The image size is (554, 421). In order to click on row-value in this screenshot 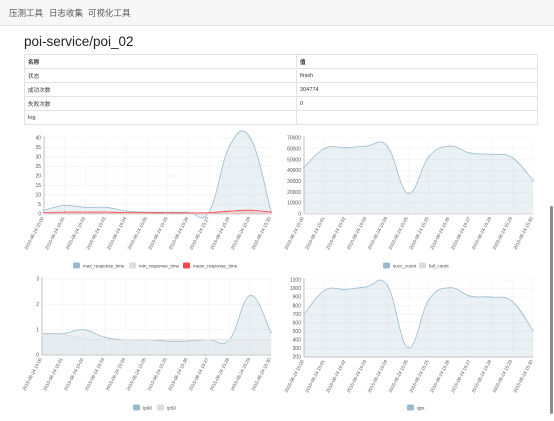, I will do `click(417, 117)`.